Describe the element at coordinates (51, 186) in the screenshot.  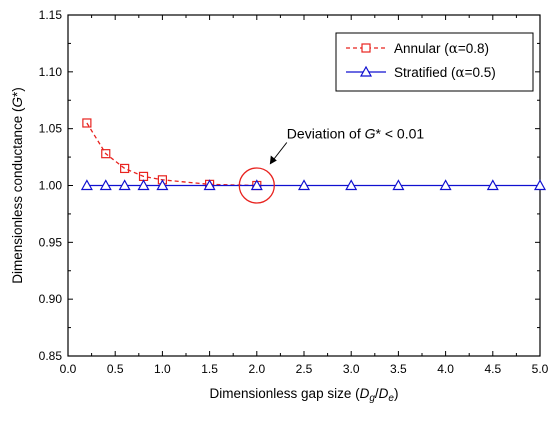
I see `y-tick-label: 1.00` at that location.